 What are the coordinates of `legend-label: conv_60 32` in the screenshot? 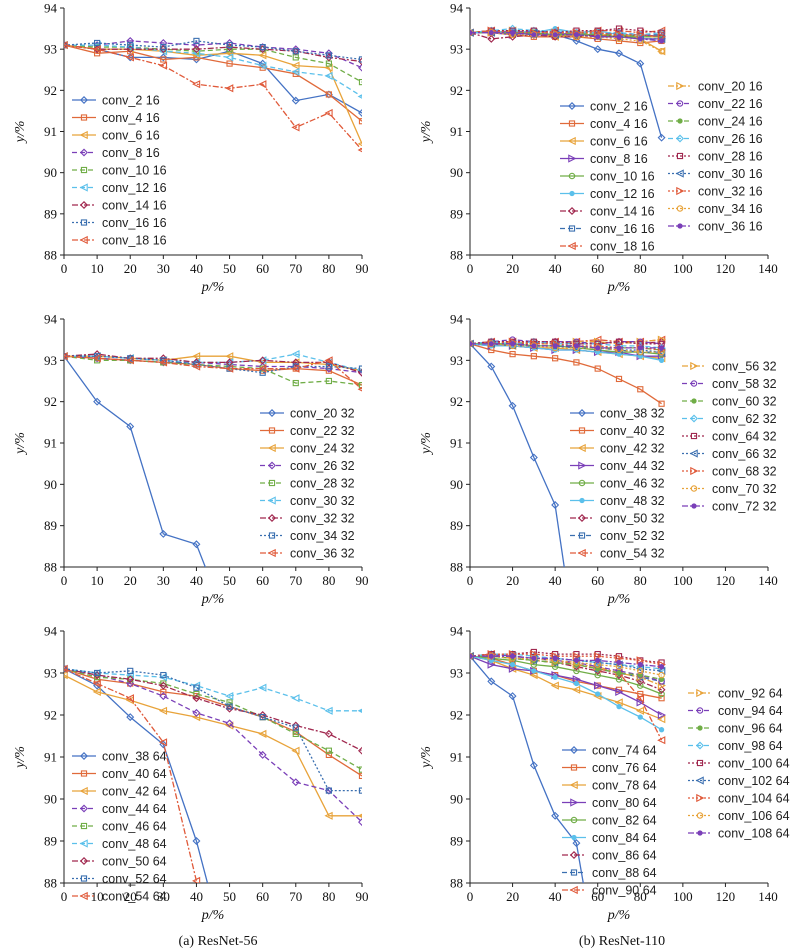 It's located at (744, 402).